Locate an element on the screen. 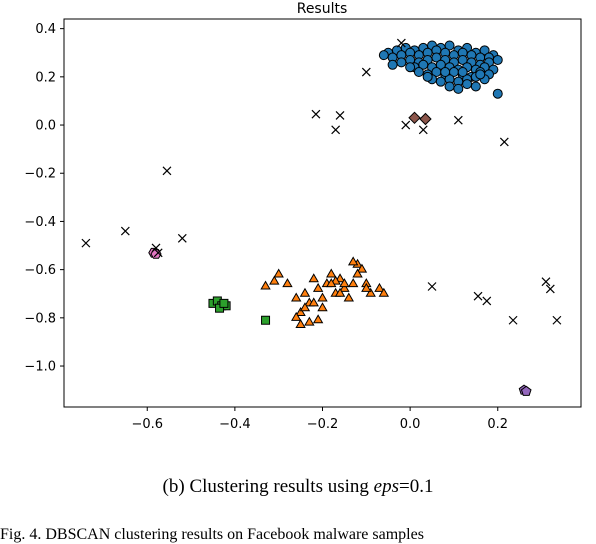  y-tick-label: −0.4 is located at coordinates (40, 222).